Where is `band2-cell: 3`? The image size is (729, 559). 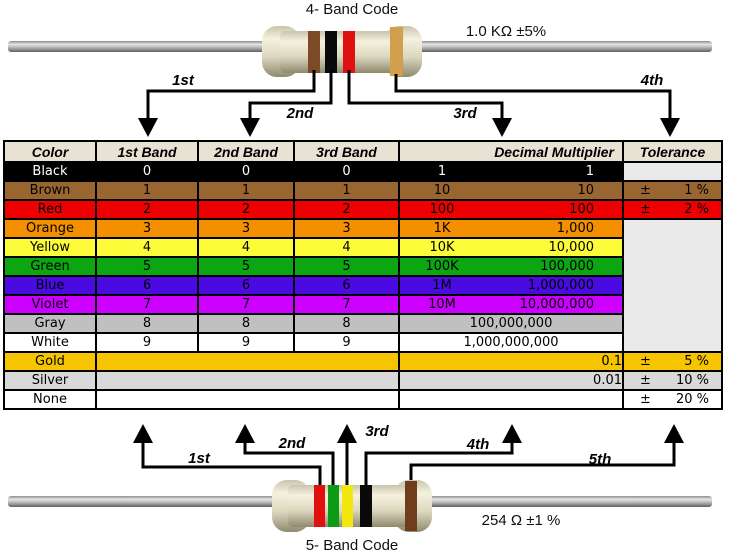
band2-cell: 3 is located at coordinates (246, 228).